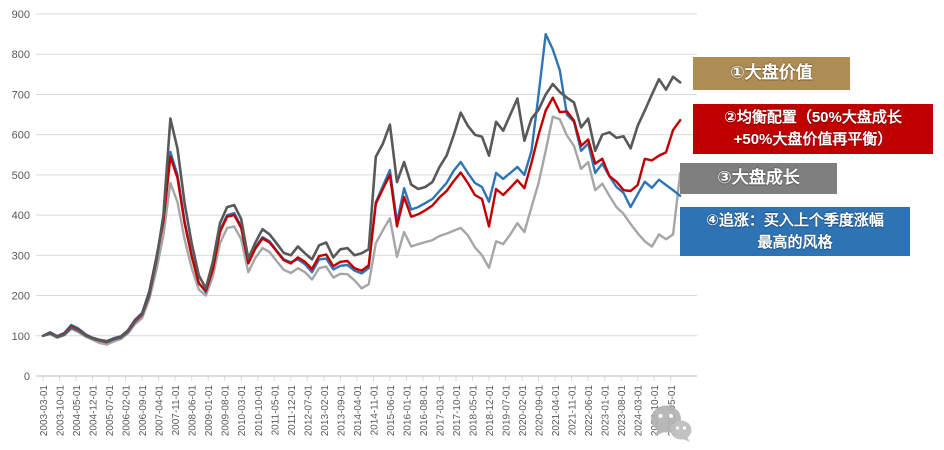 This screenshot has width=944, height=450. I want to click on legend-box-large-cap-value: ①大盘价值, so click(771, 73).